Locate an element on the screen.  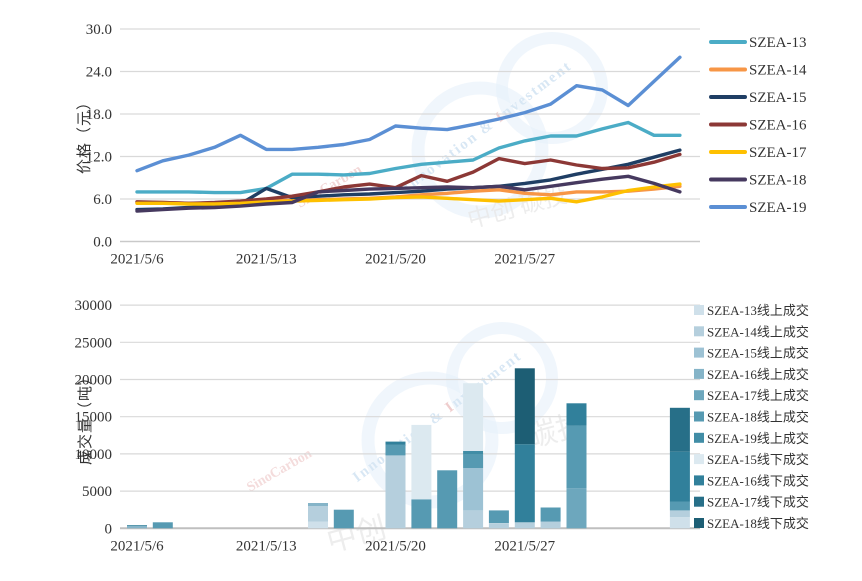
price-legend-label: SZEA-19 is located at coordinates (778, 208).